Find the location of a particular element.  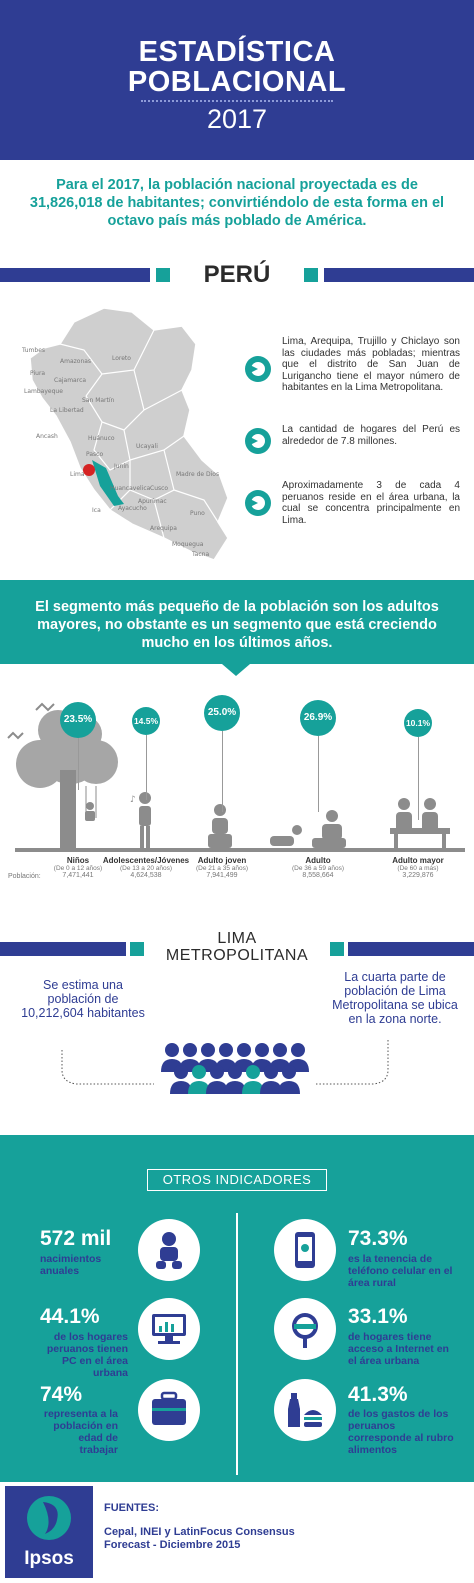

title-divider is located at coordinates (237, 101).